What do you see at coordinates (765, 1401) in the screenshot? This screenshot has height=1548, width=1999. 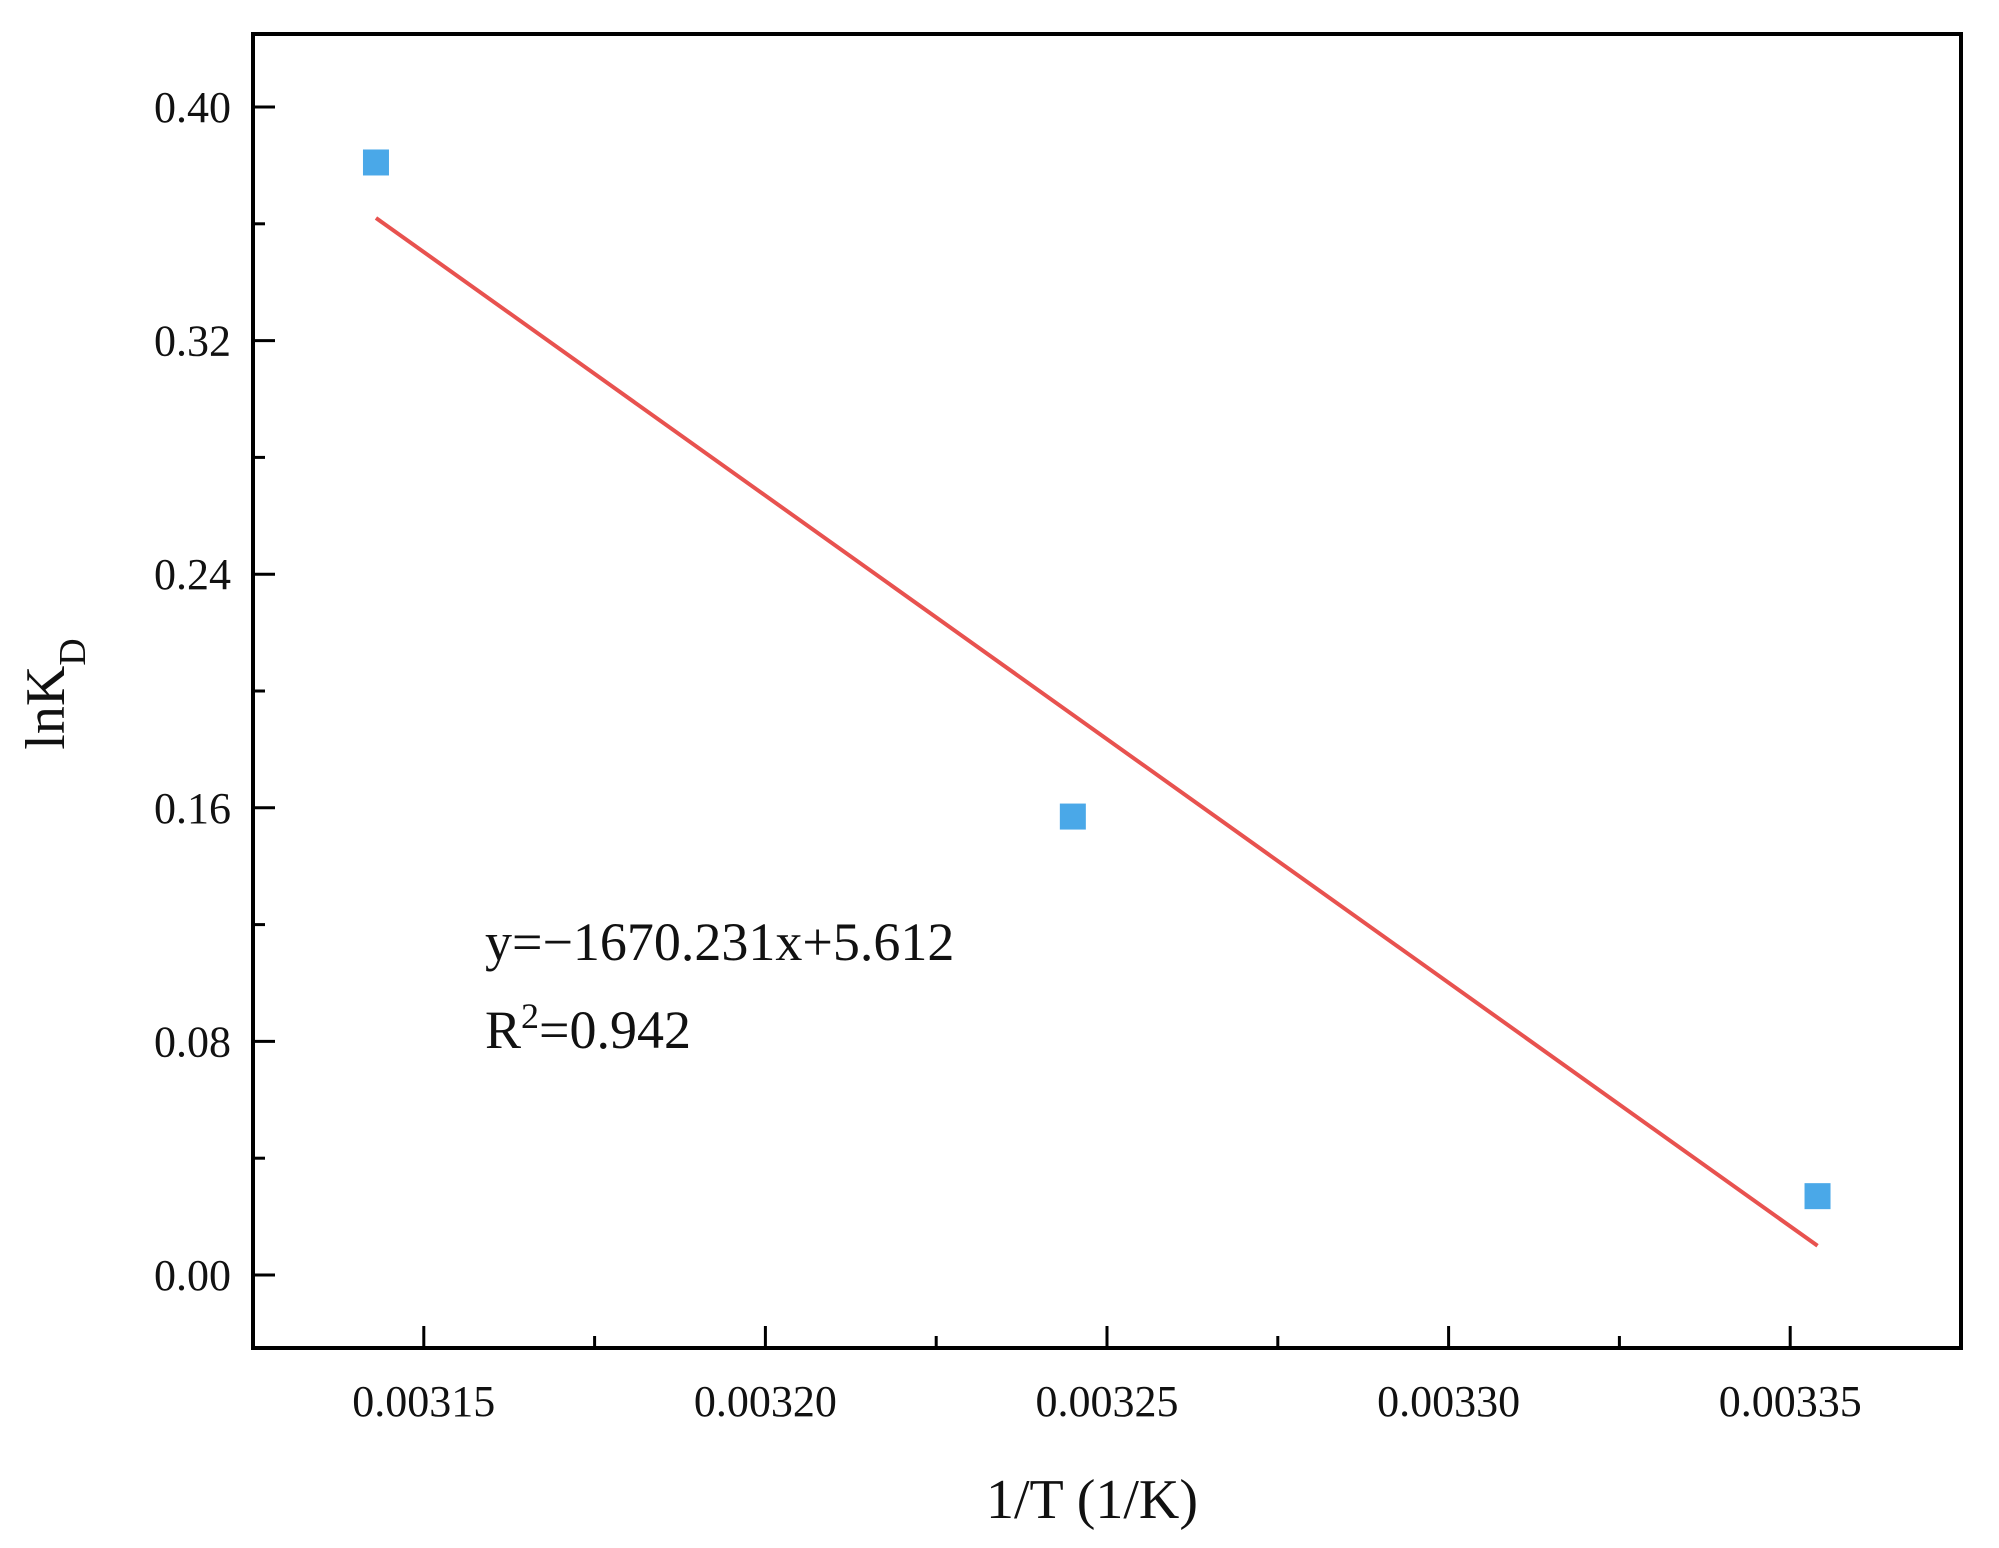 I see `x-tick-label: 0.00320` at bounding box center [765, 1401].